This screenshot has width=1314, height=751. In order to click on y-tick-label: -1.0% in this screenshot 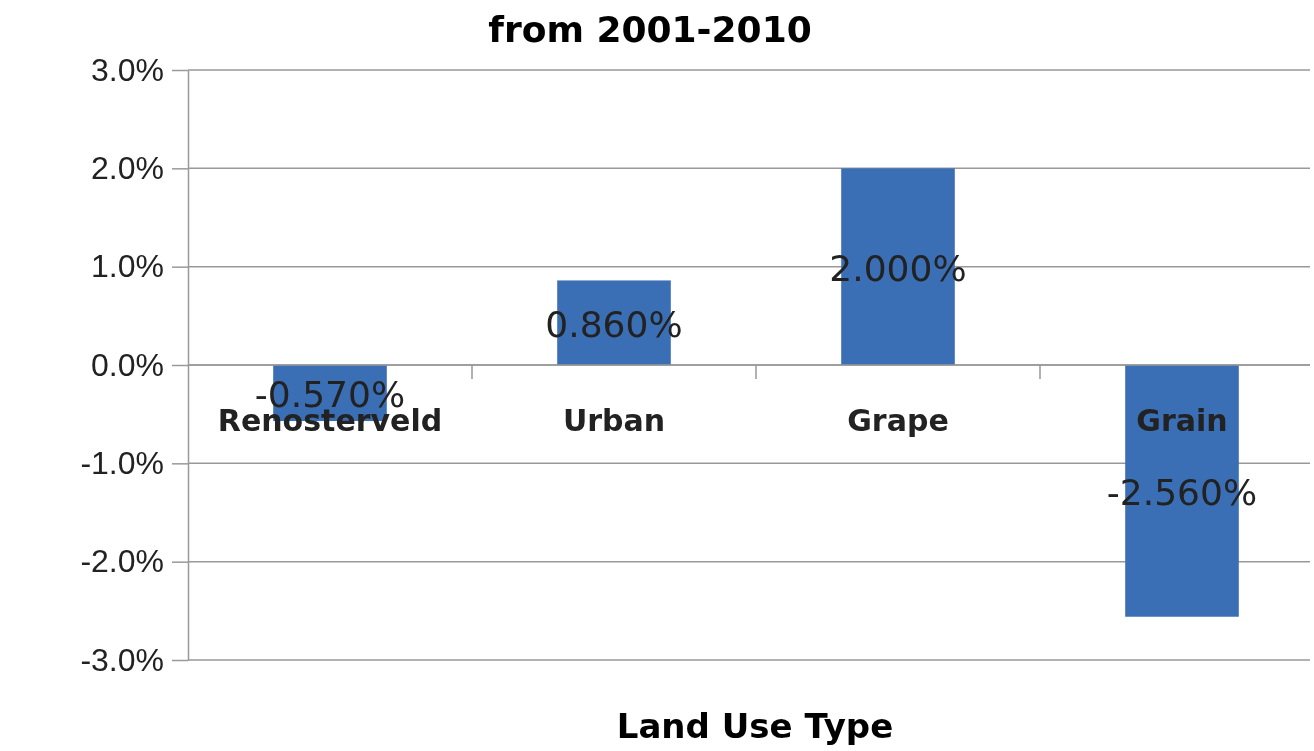, I will do `click(122, 463)`.